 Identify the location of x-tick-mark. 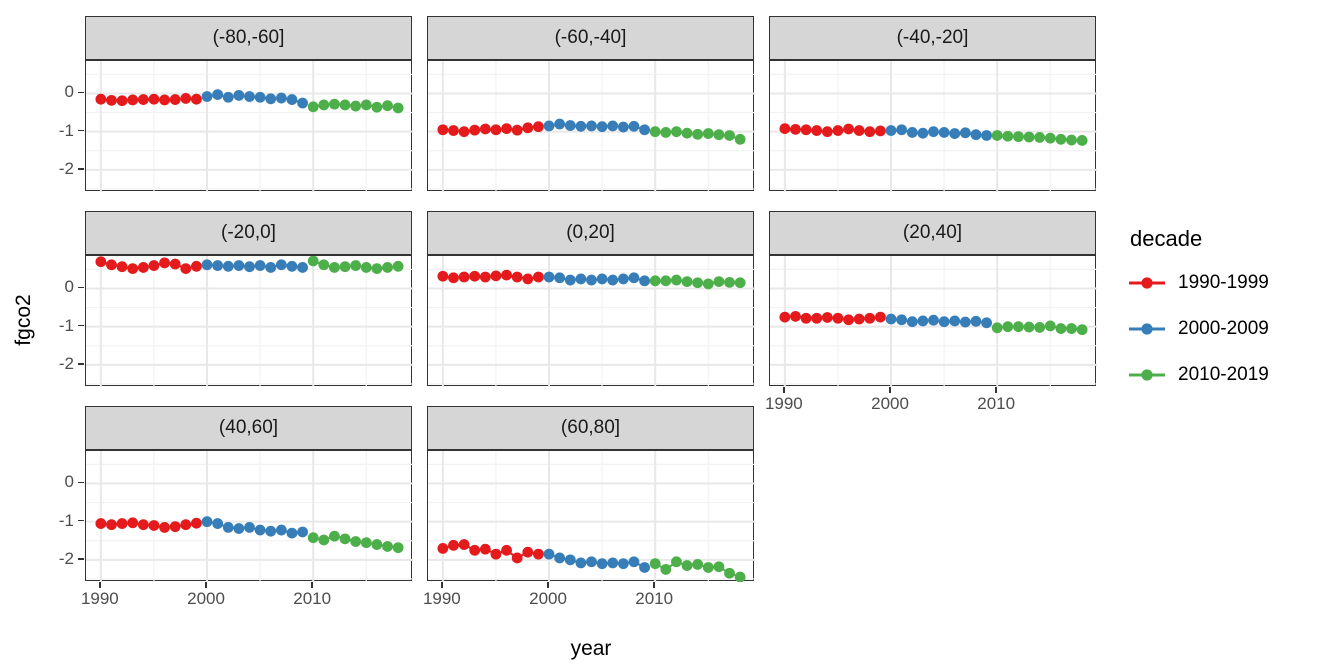
(890, 390).